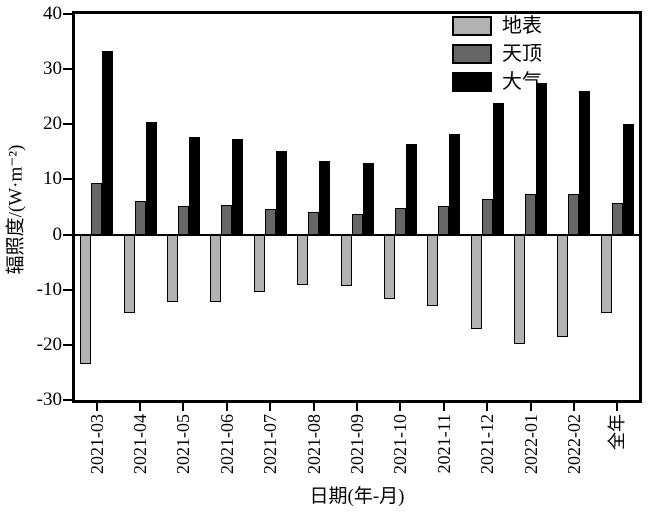 This screenshot has width=650, height=512. Describe the element at coordinates (522, 82) in the screenshot. I see `legend-label-atmosphere: 大气` at that location.